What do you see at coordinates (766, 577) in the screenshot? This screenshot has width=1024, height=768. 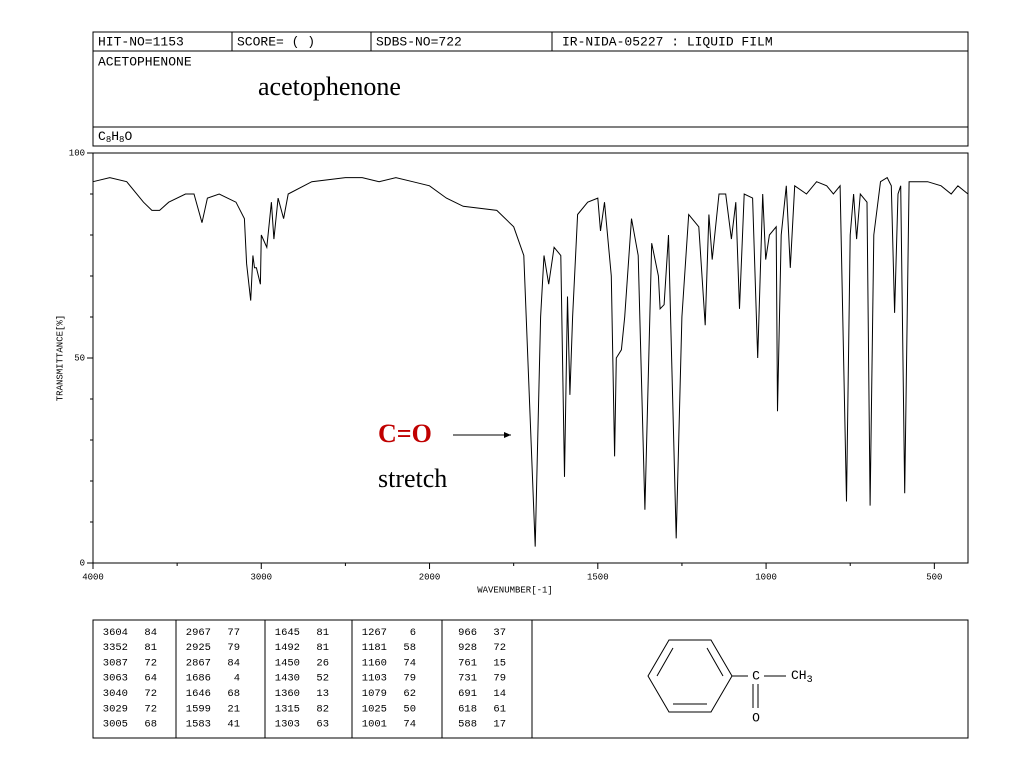 I see `x-tick-label: 1000` at bounding box center [766, 577].